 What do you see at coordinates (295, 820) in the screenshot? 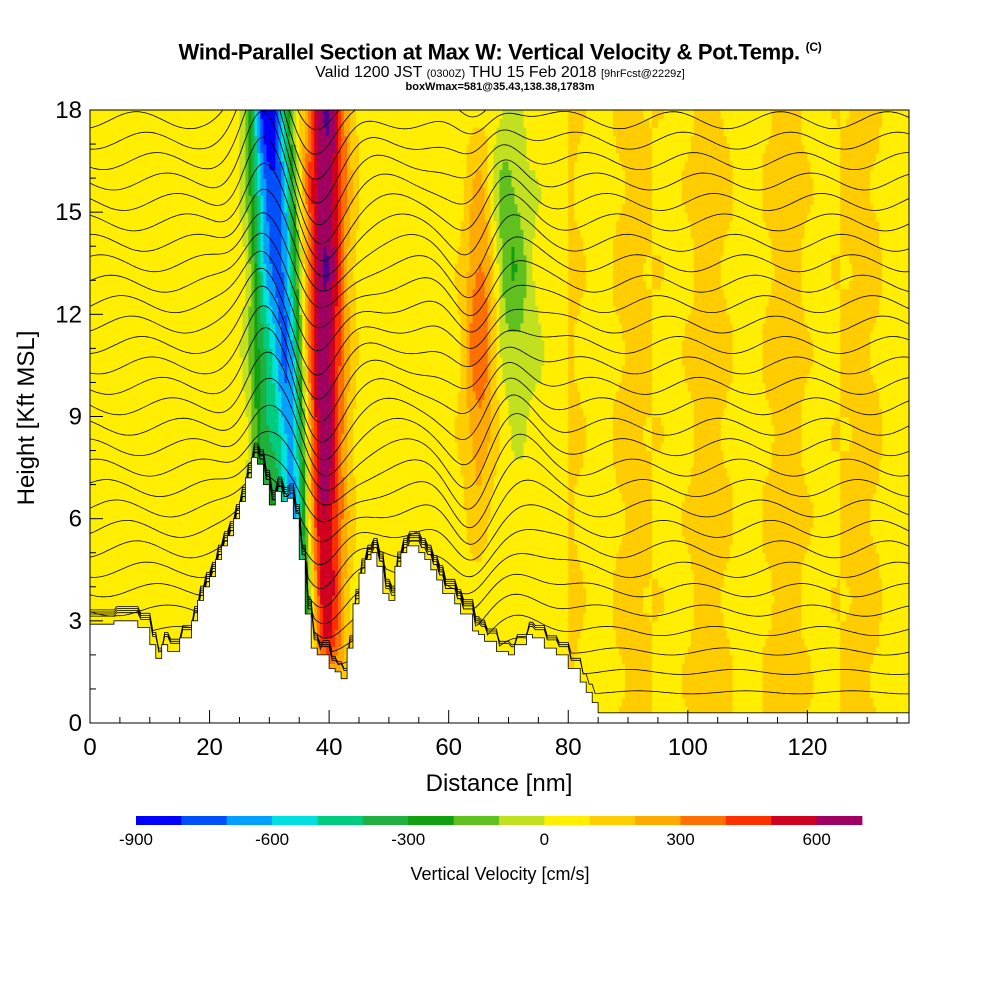
I see `colorbar-swatch` at bounding box center [295, 820].